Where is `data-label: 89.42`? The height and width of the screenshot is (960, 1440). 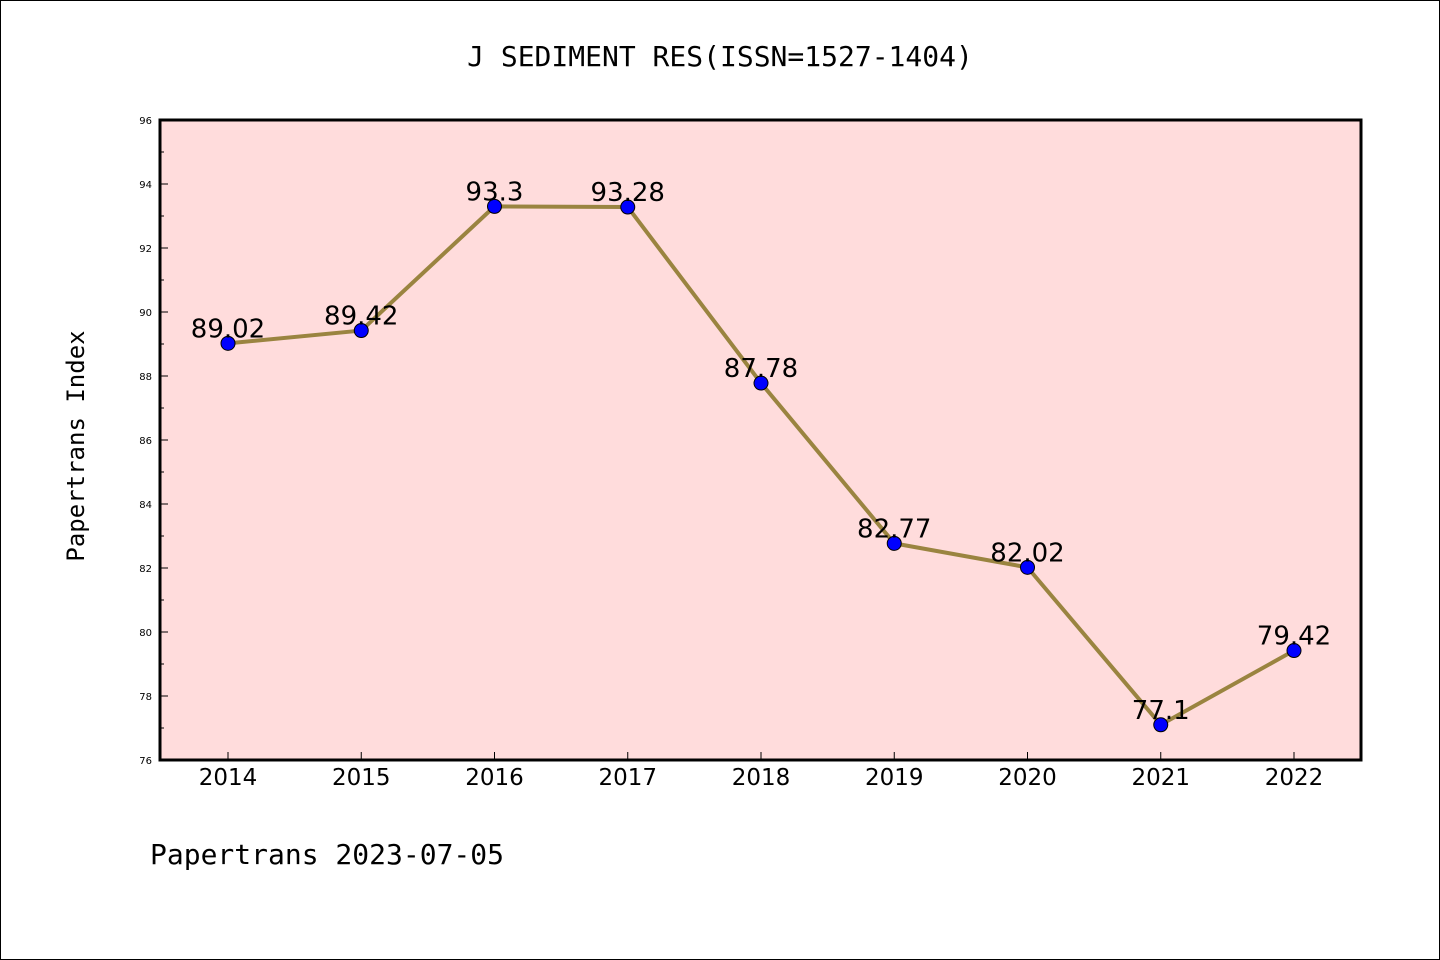
data-label: 89.42 is located at coordinates (361, 317).